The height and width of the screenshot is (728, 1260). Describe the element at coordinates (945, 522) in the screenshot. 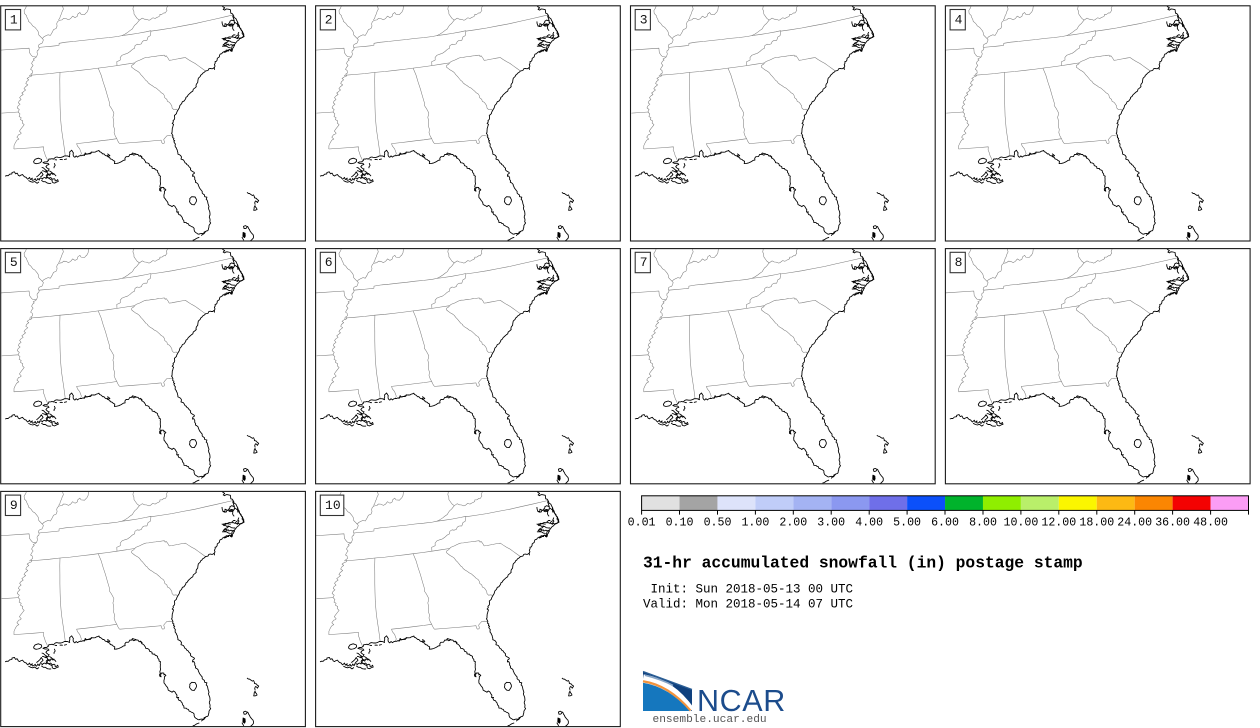

I see `svg-text: 6.00` at that location.